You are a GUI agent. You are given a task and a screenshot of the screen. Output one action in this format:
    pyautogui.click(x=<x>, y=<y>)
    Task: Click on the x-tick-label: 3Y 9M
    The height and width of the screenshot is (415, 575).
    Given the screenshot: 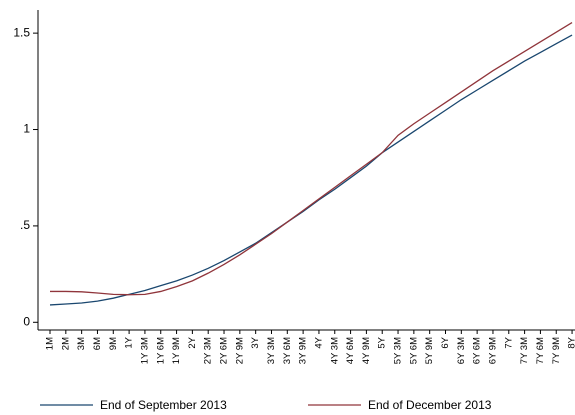 What is the action you would take?
    pyautogui.click(x=303, y=350)
    